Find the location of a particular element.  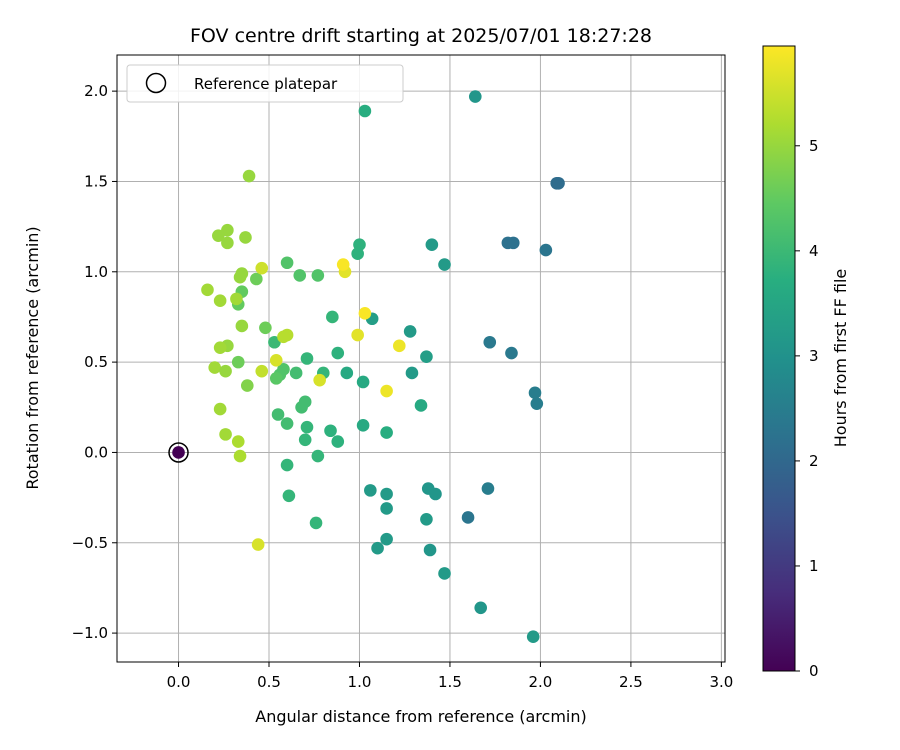

colorbar-tick-label: 1 is located at coordinates (814, 566).